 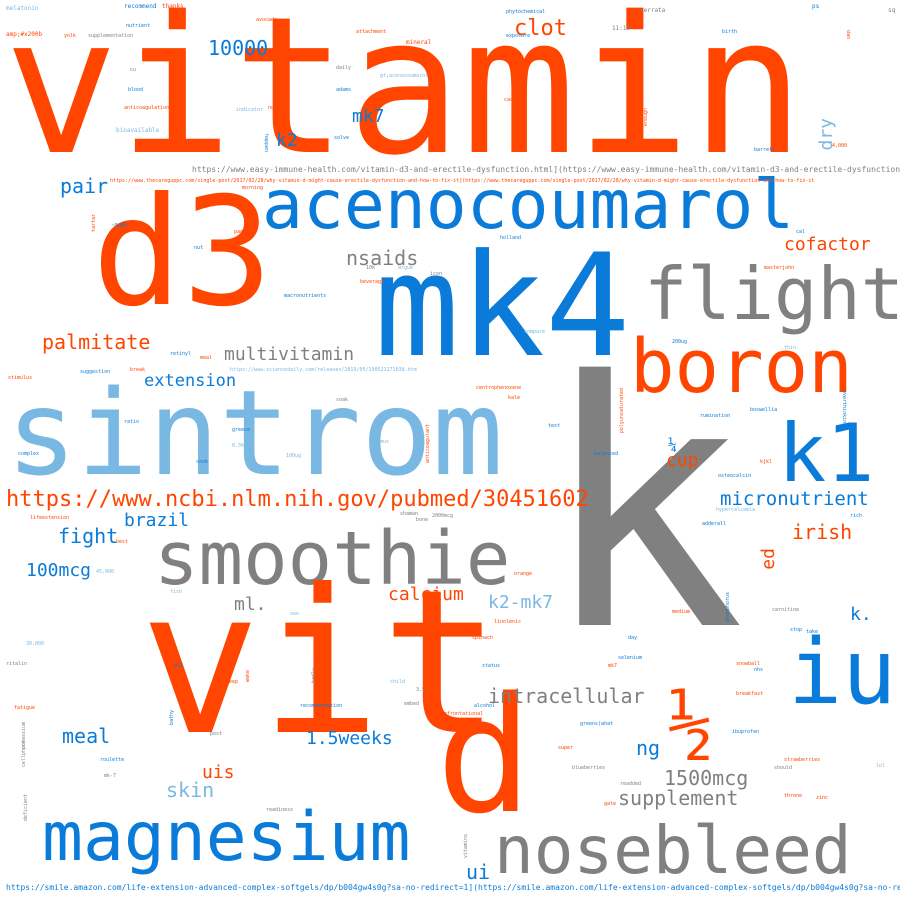 What do you see at coordinates (736, 510) in the screenshot?
I see `word-small: hypercalcemia` at bounding box center [736, 510].